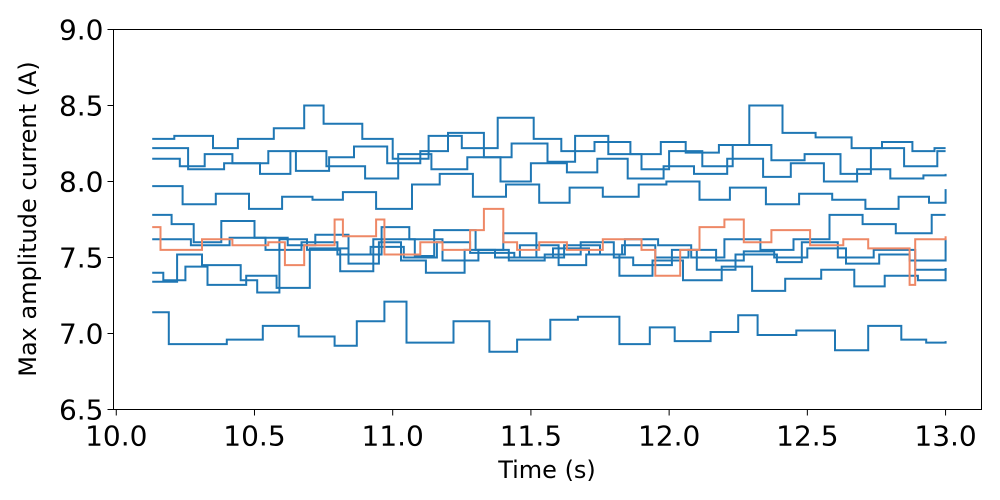  Describe the element at coordinates (81, 410) in the screenshot. I see `y-tick-label: 6.5` at that location.